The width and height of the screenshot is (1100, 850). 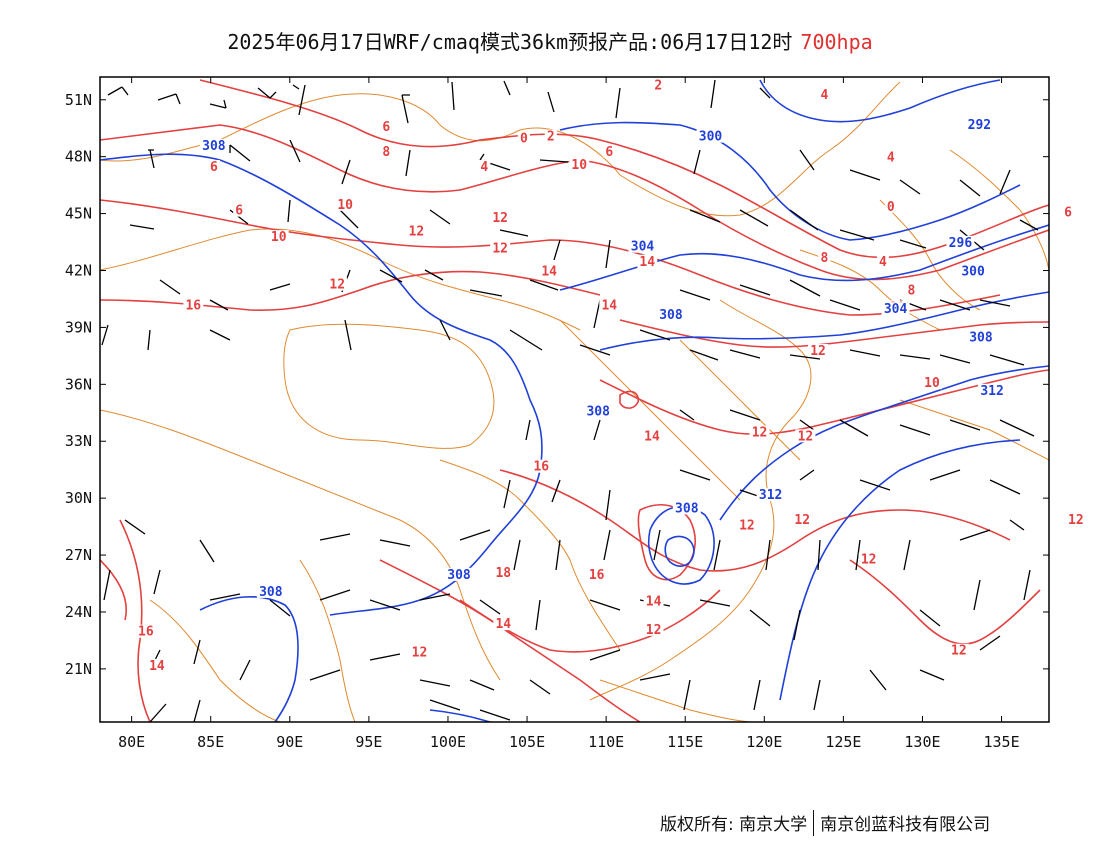 I want to click on temperature-contour-label: 2, so click(x=551, y=137).